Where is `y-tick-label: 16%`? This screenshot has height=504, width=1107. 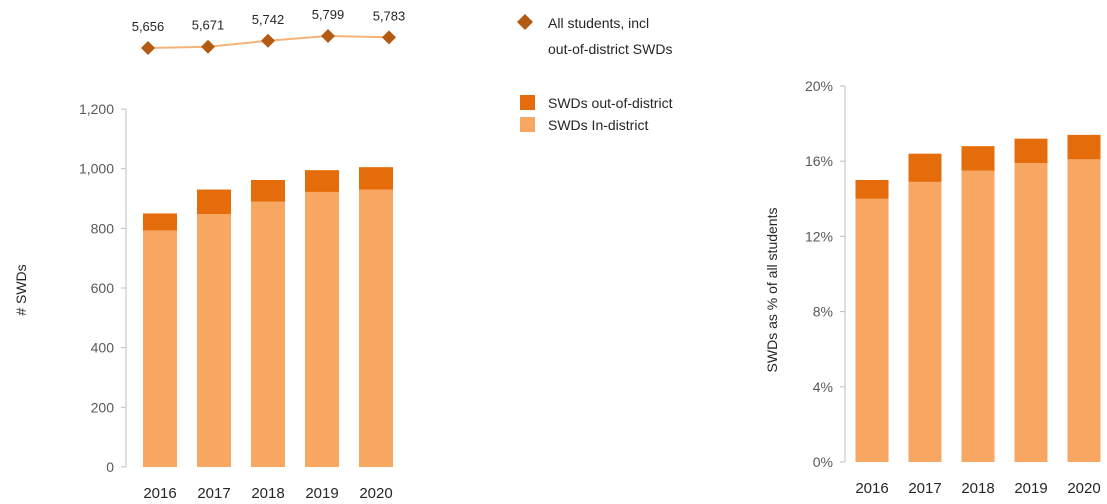 y-tick-label: 16% is located at coordinates (819, 161).